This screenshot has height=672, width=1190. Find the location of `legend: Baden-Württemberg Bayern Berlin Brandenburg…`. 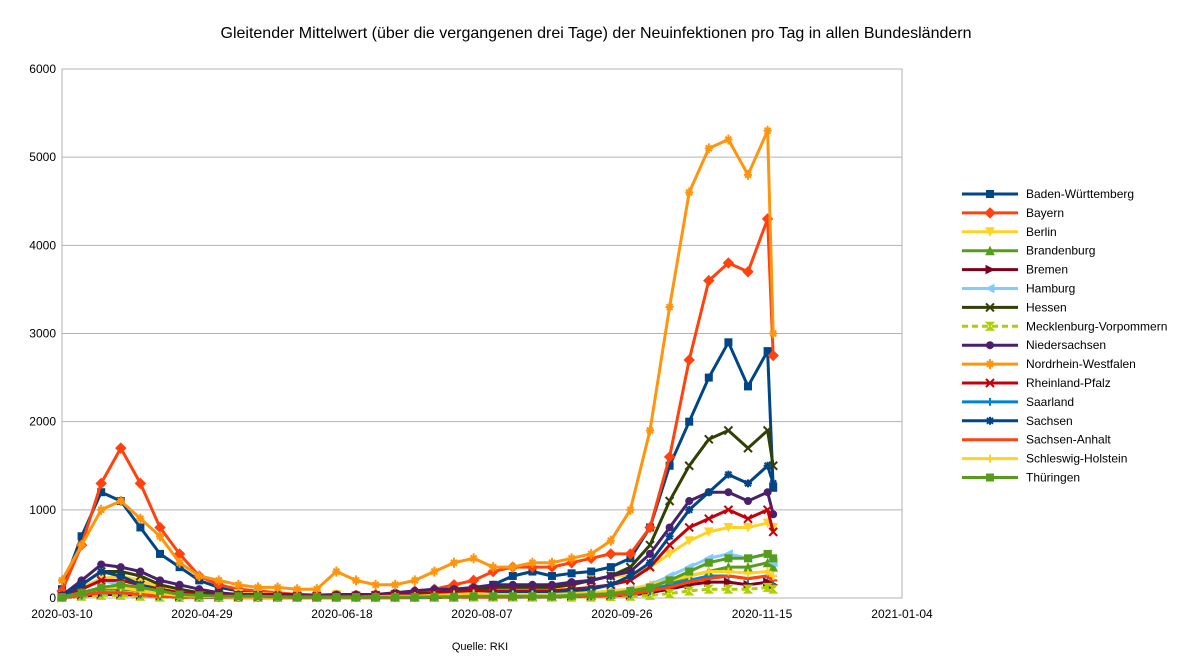

legend: Baden-Württemberg Bayern Berlin Brandenburg… is located at coordinates (1064, 336).